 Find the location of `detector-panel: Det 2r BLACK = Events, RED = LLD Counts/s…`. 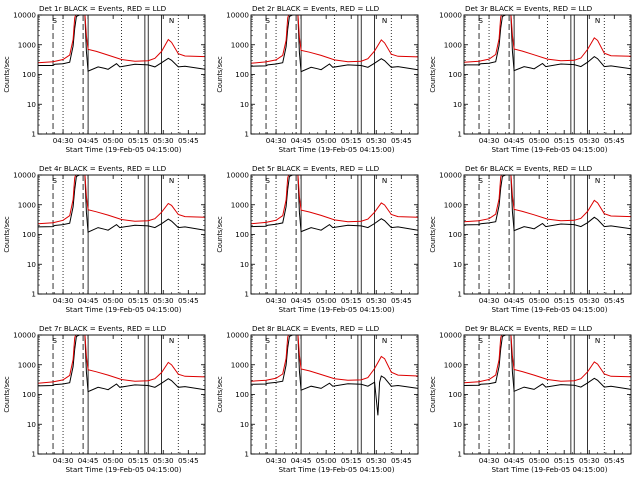

detector-panel: Det 2r BLACK = Events, RED = LLD Counts/s… is located at coordinates (319, 80).